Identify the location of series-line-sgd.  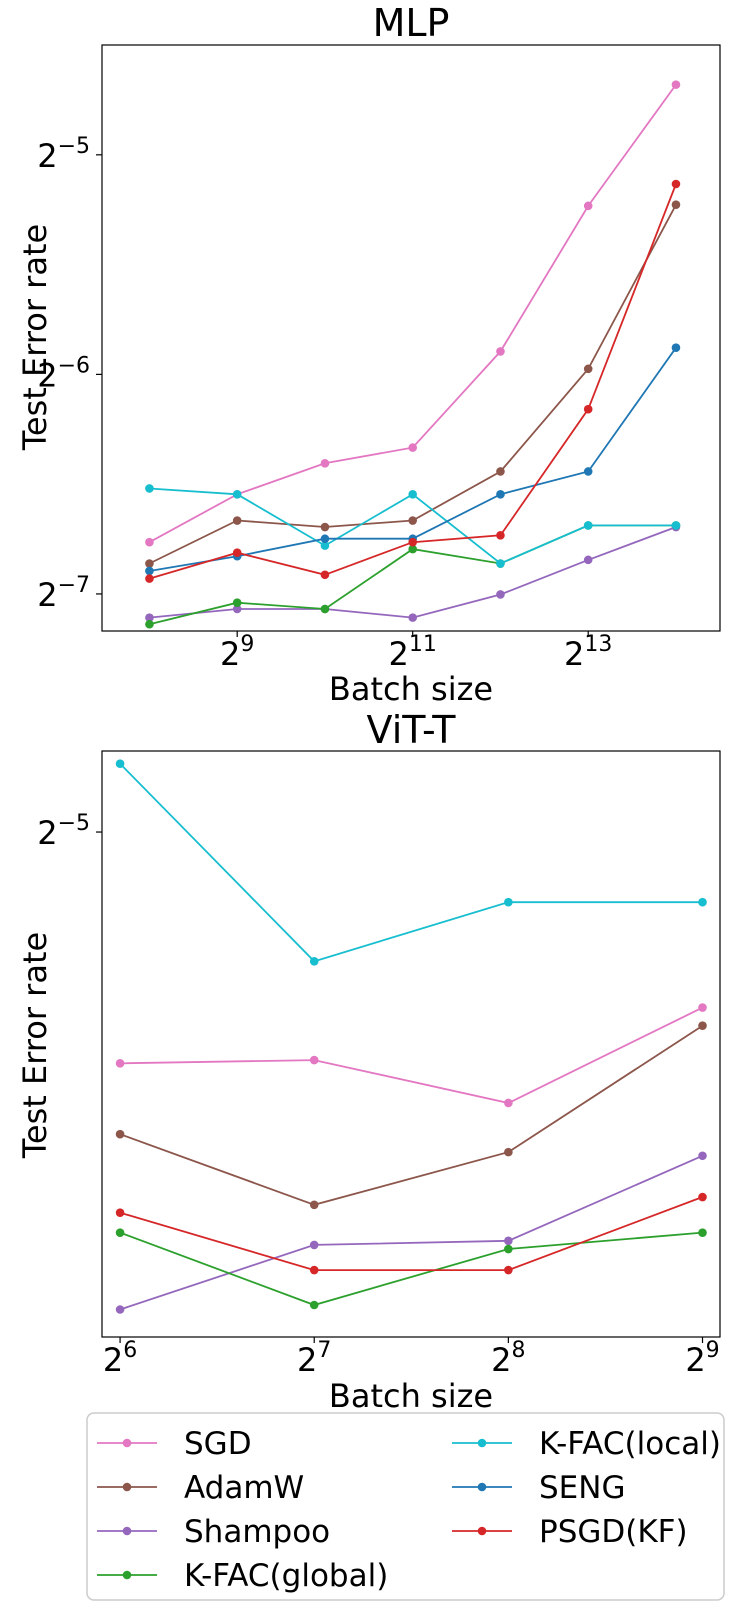
(411, 1055).